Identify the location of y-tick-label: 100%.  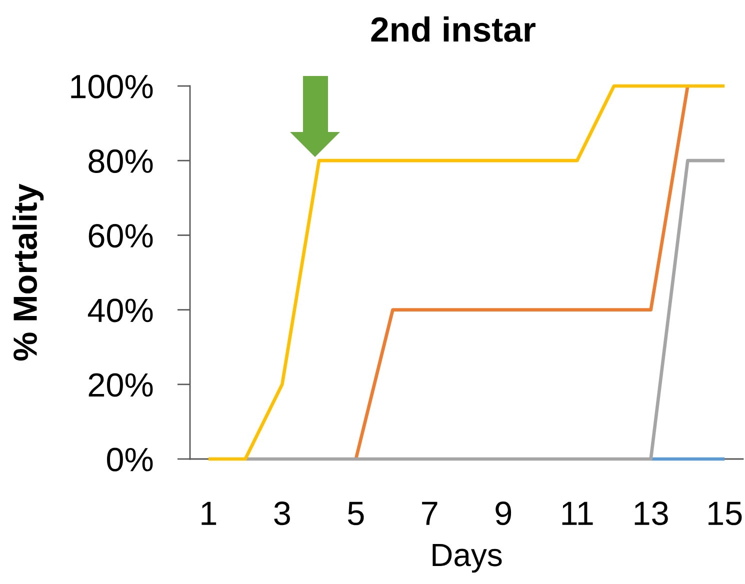
(112, 86).